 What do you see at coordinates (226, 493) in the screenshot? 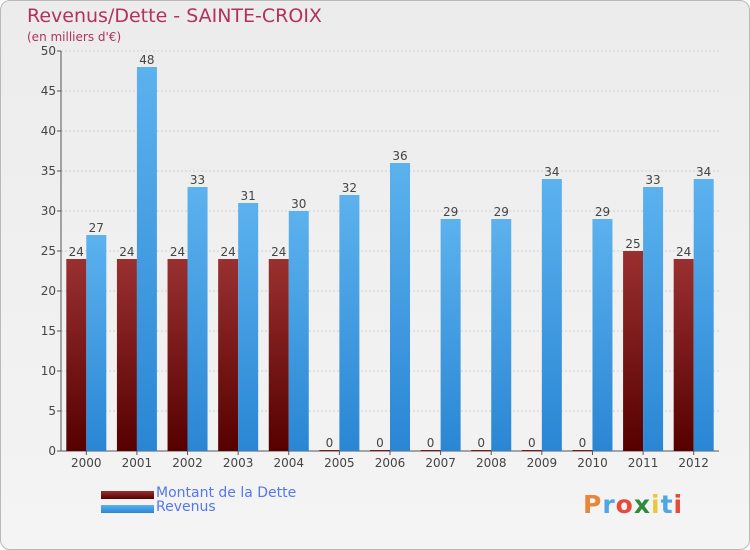
I see `legend-label-dette: Montant de la Dette` at bounding box center [226, 493].